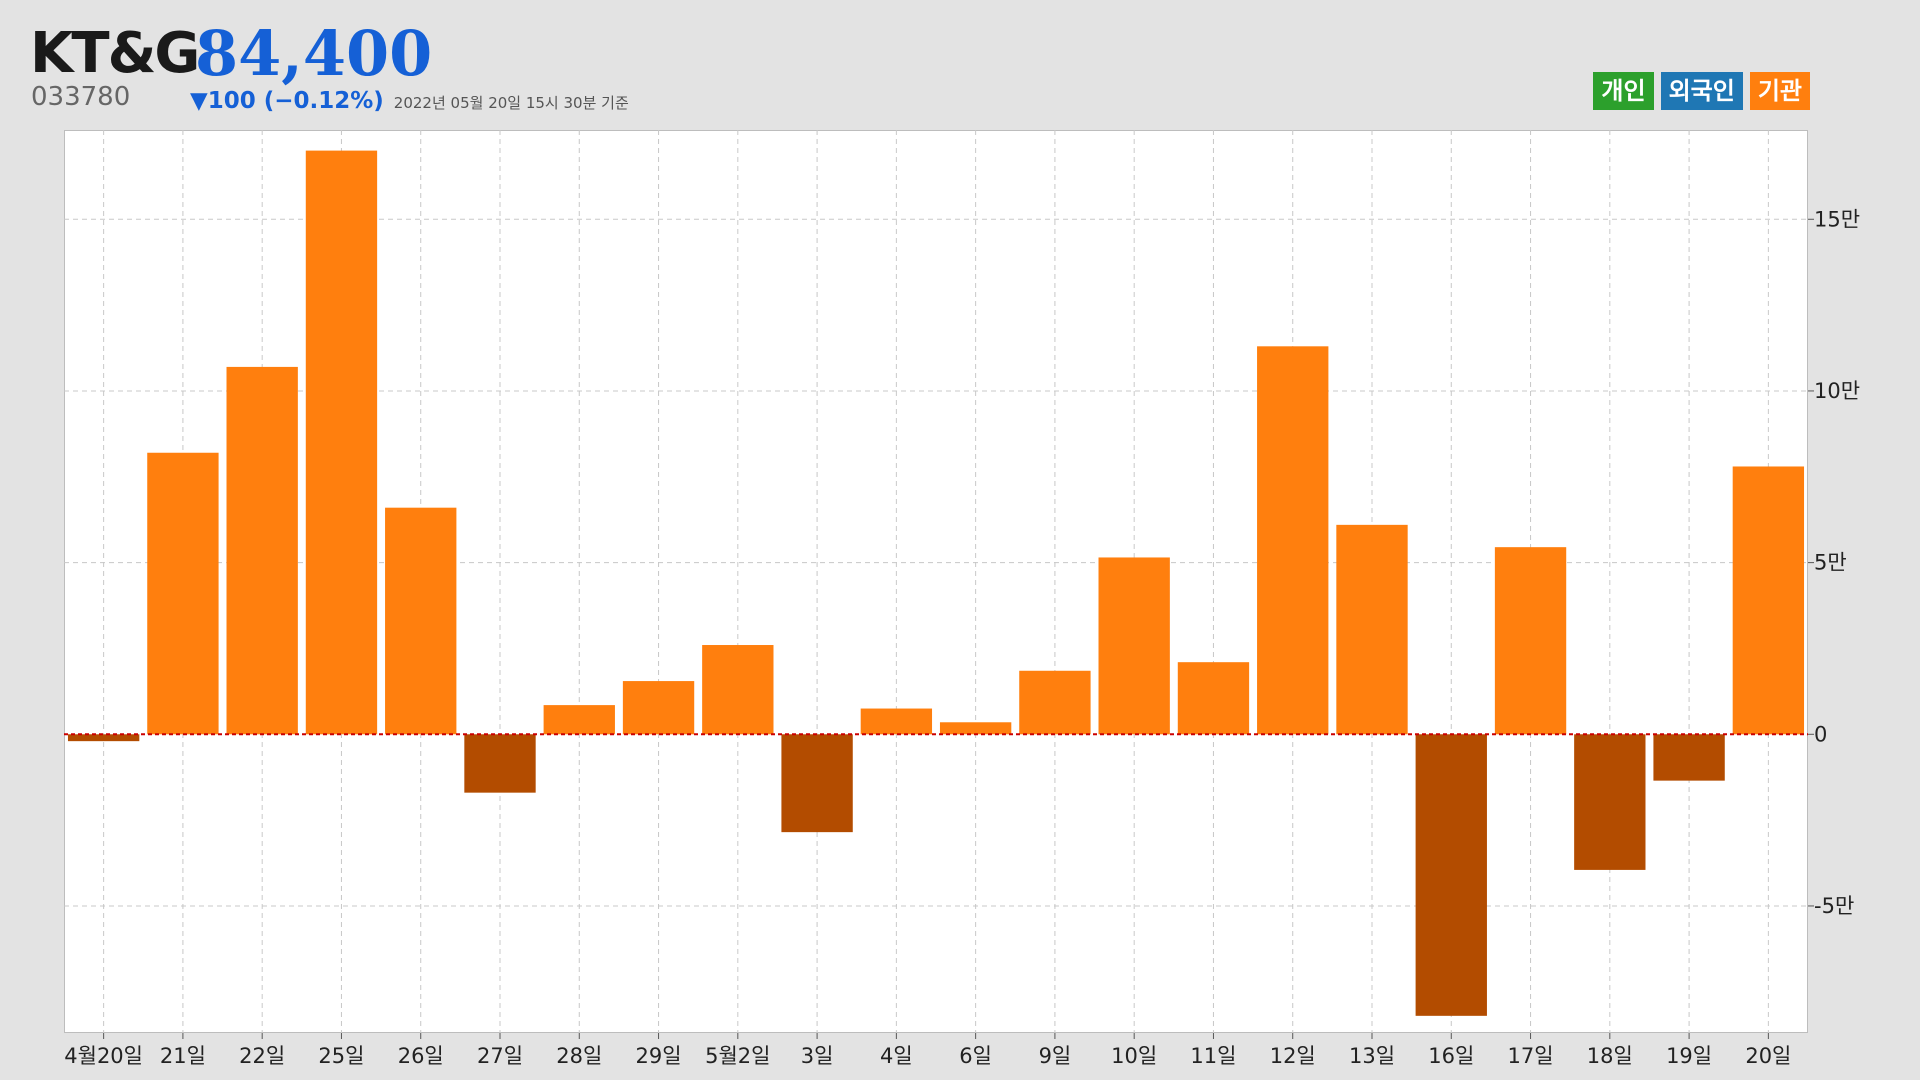 This screenshot has width=1920, height=1080. What do you see at coordinates (1834, 906) in the screenshot?
I see `y-tick-label: -5만` at bounding box center [1834, 906].